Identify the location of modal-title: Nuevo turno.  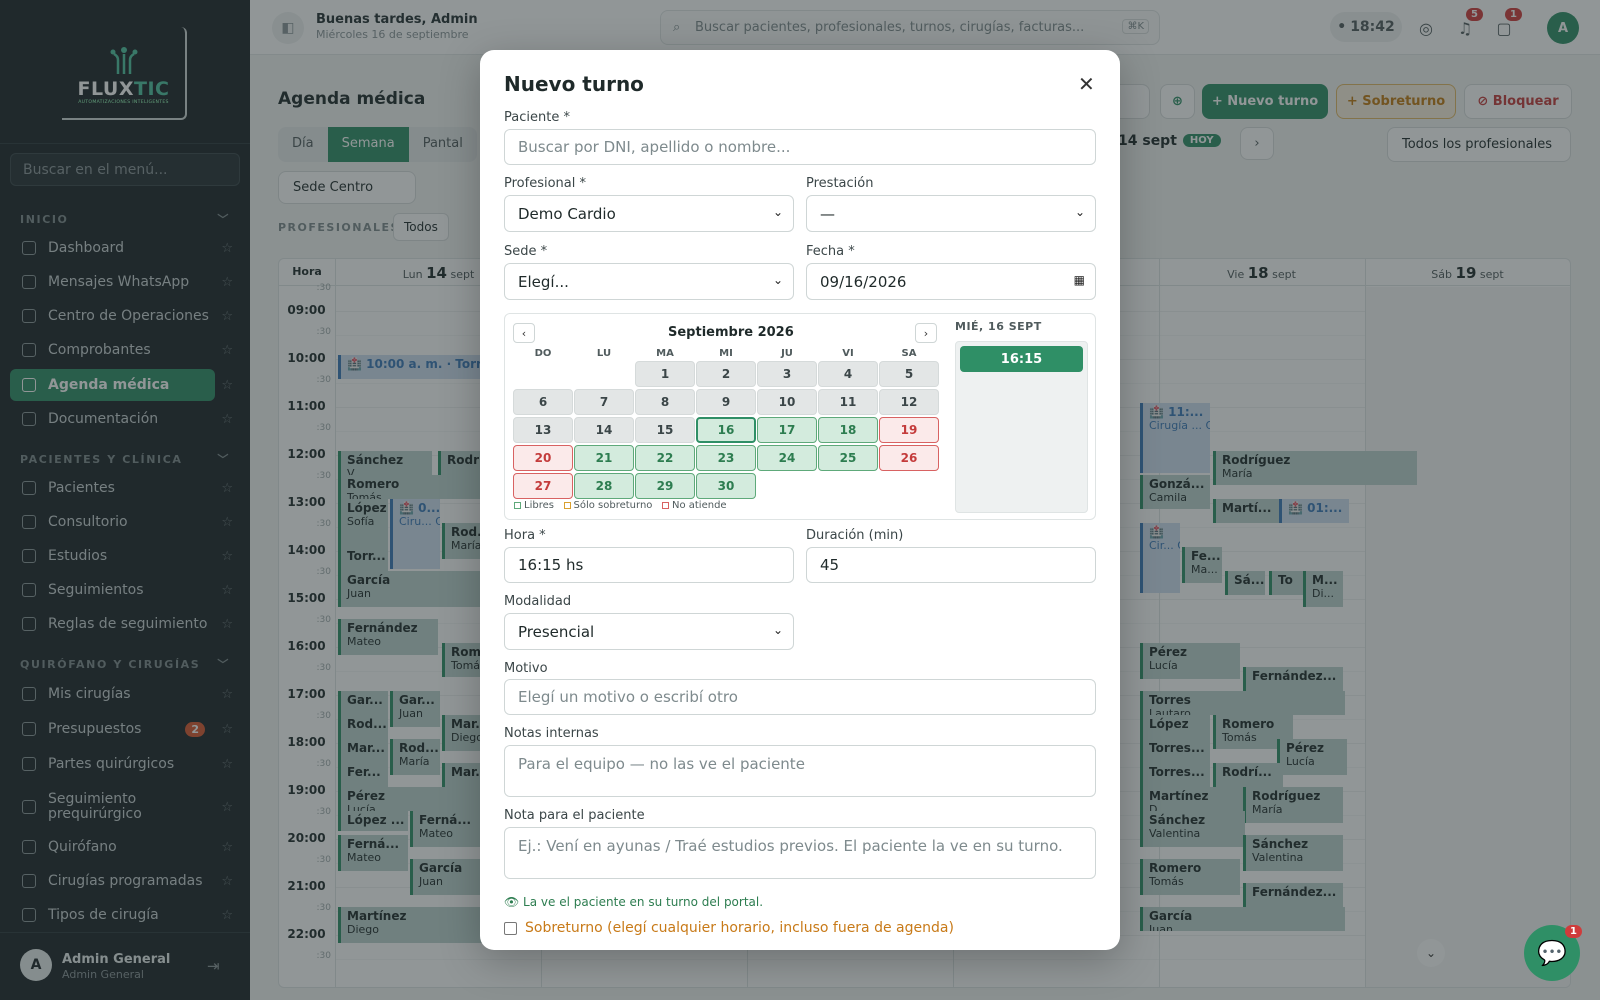
(574, 84).